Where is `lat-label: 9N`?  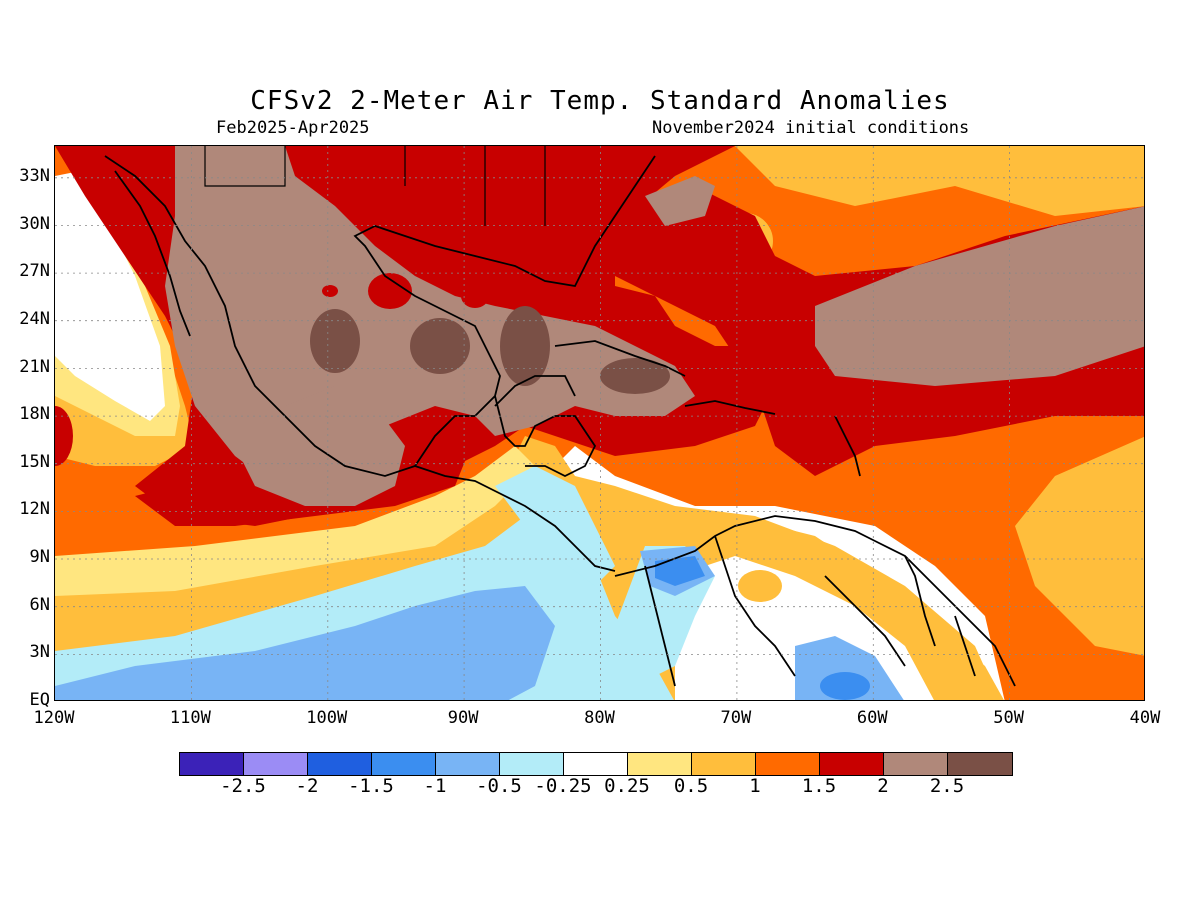
lat-label: 9N is located at coordinates (39, 557).